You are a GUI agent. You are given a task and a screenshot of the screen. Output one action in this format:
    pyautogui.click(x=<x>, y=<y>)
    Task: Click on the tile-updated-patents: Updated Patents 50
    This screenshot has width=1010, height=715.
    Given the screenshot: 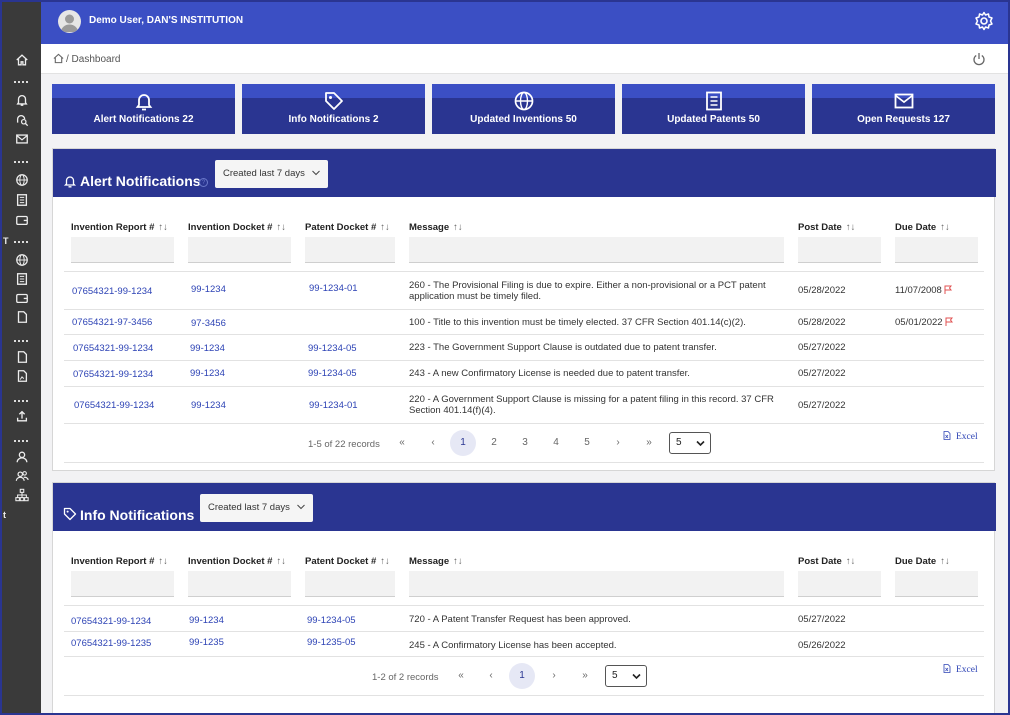 What is the action you would take?
    pyautogui.click(x=713, y=109)
    